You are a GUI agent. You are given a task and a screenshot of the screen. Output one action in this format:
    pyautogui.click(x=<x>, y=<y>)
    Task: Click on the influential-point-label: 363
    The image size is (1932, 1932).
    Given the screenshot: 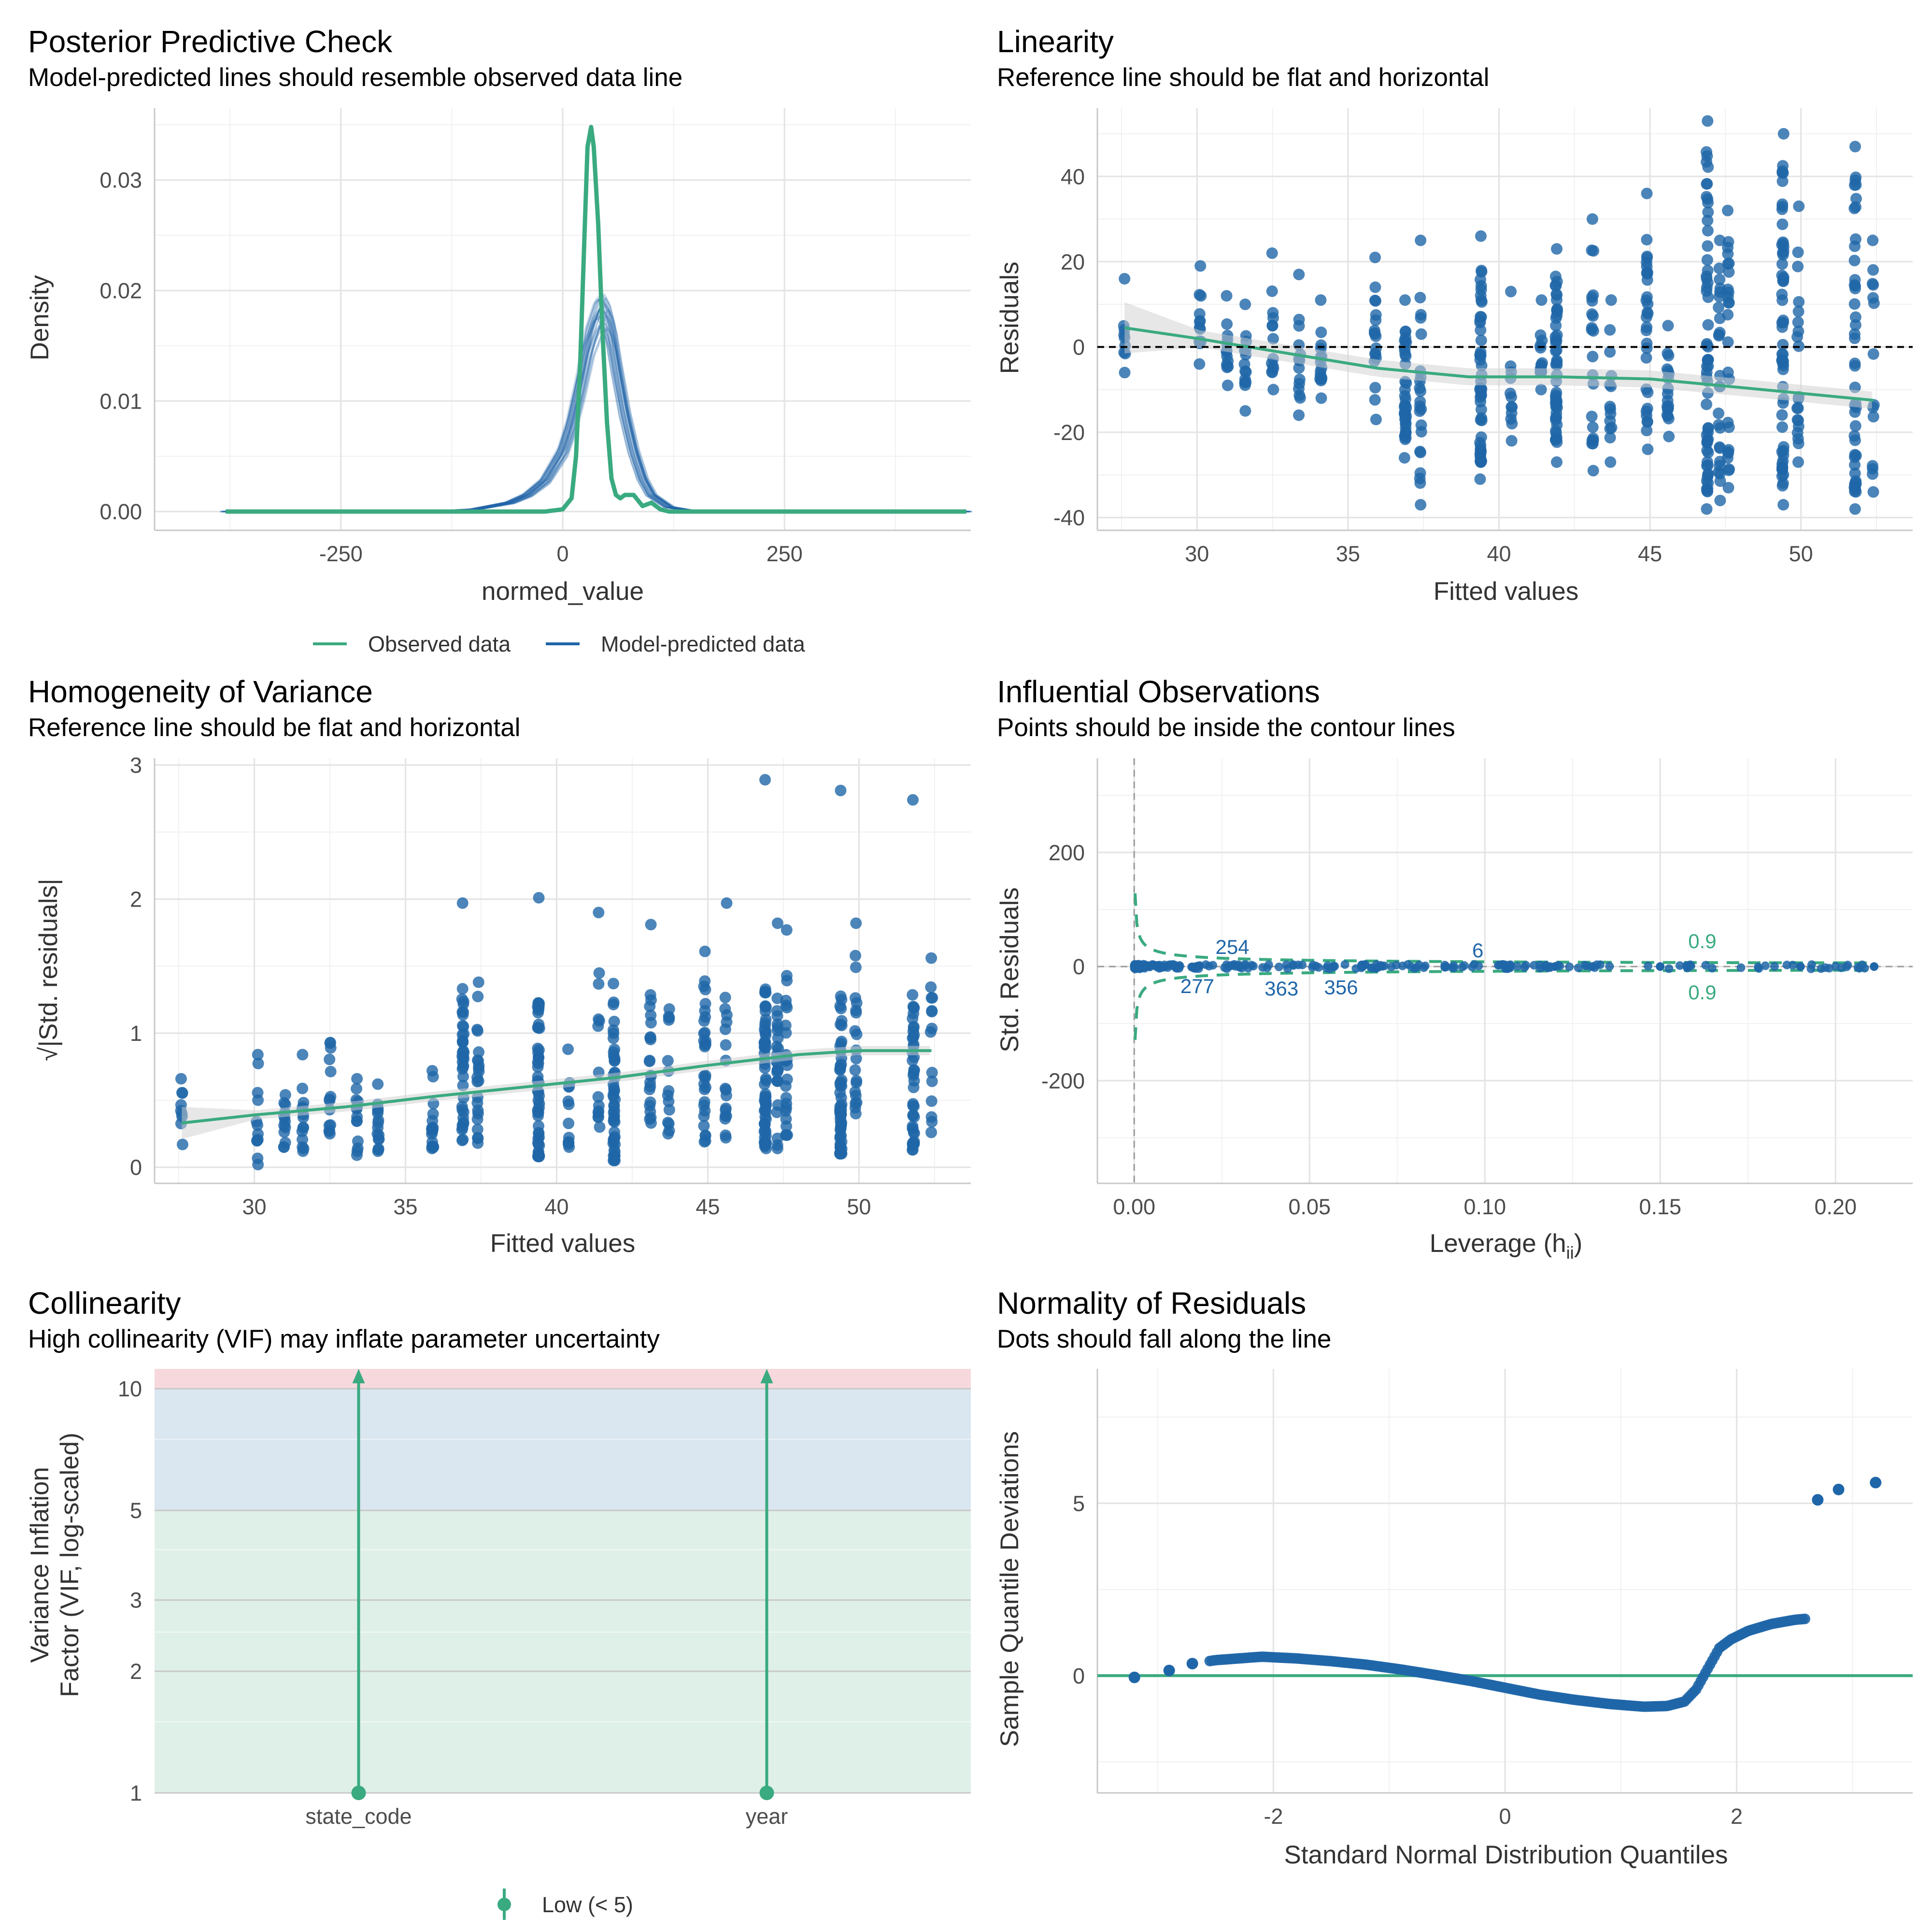 What is the action you would take?
    pyautogui.click(x=1281, y=988)
    